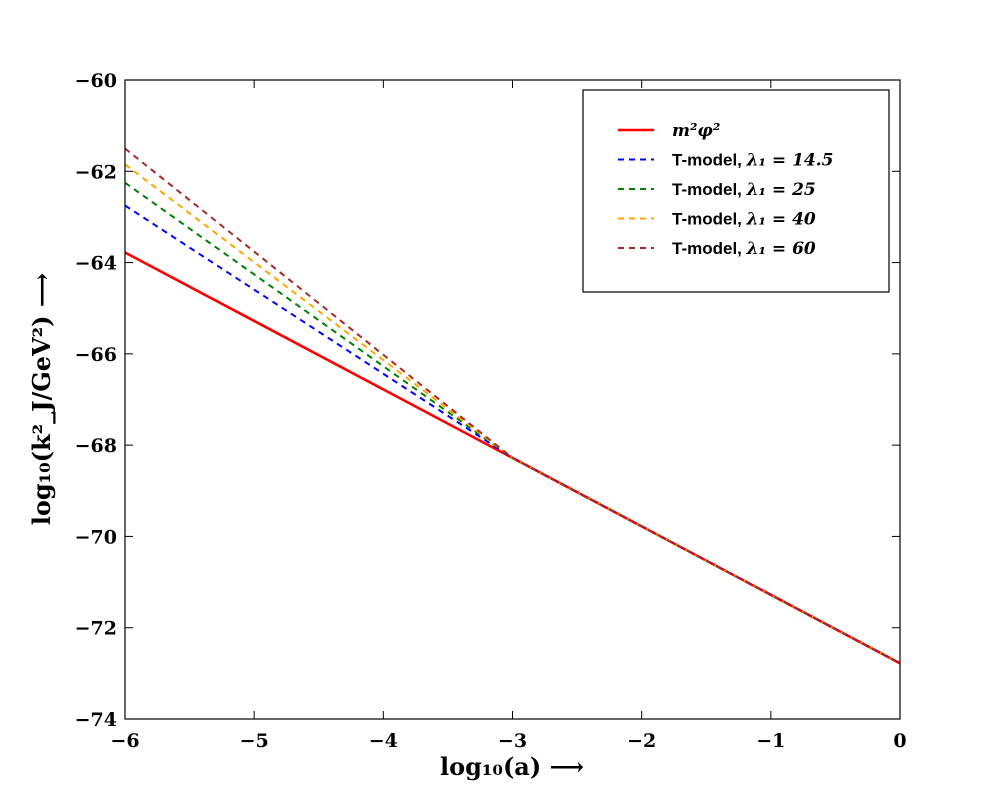  What do you see at coordinates (512, 766) in the screenshot?
I see `x-axis-title: log₁₀(a) ⟶` at bounding box center [512, 766].